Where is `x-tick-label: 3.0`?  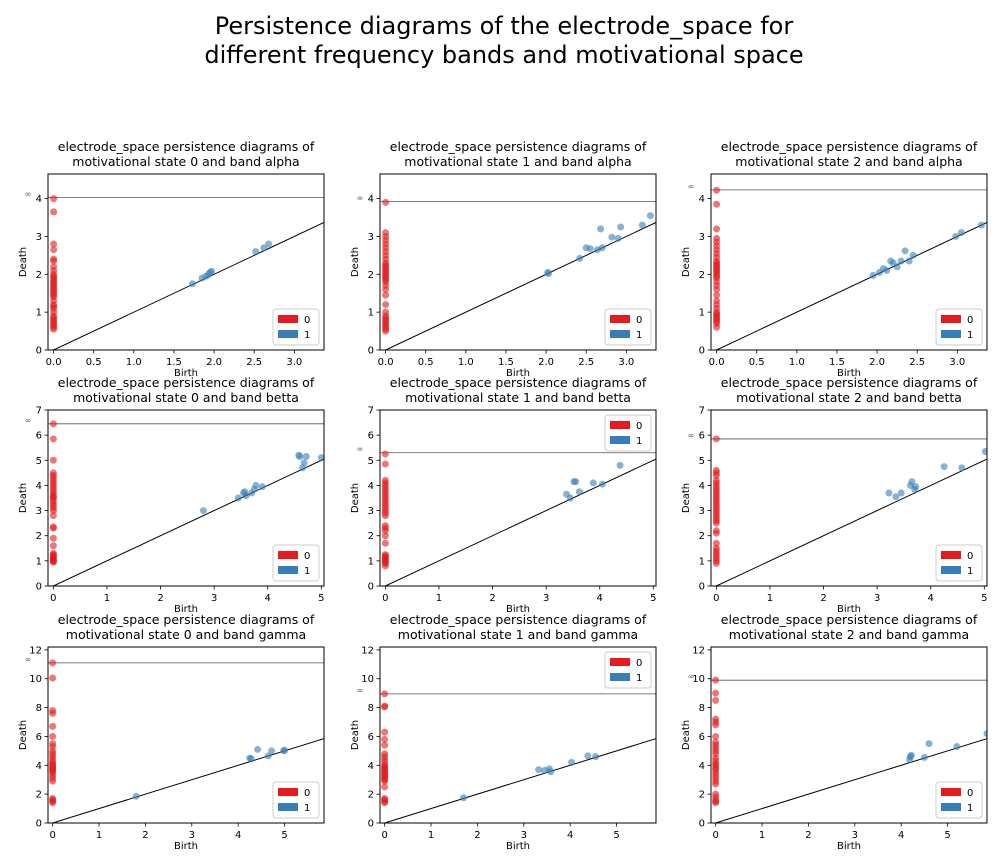
x-tick-label: 3.0 is located at coordinates (626, 362).